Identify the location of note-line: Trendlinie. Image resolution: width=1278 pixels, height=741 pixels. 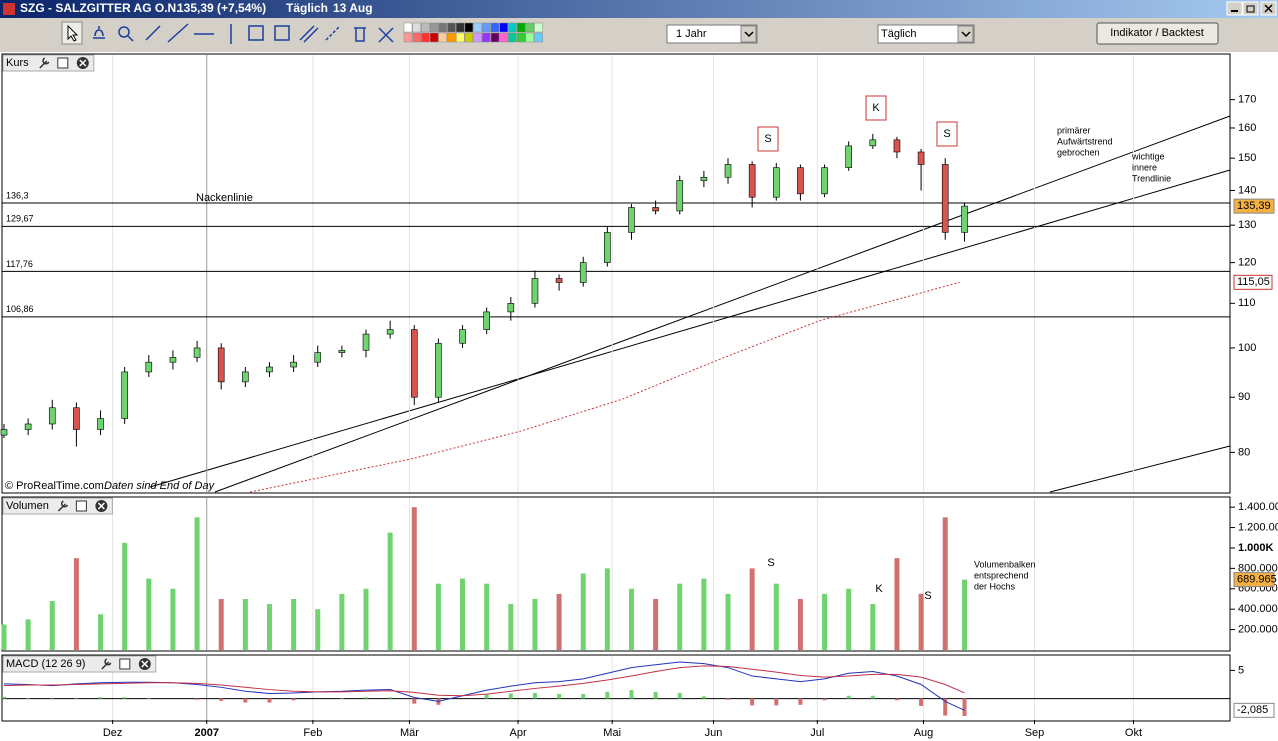
(1151, 178).